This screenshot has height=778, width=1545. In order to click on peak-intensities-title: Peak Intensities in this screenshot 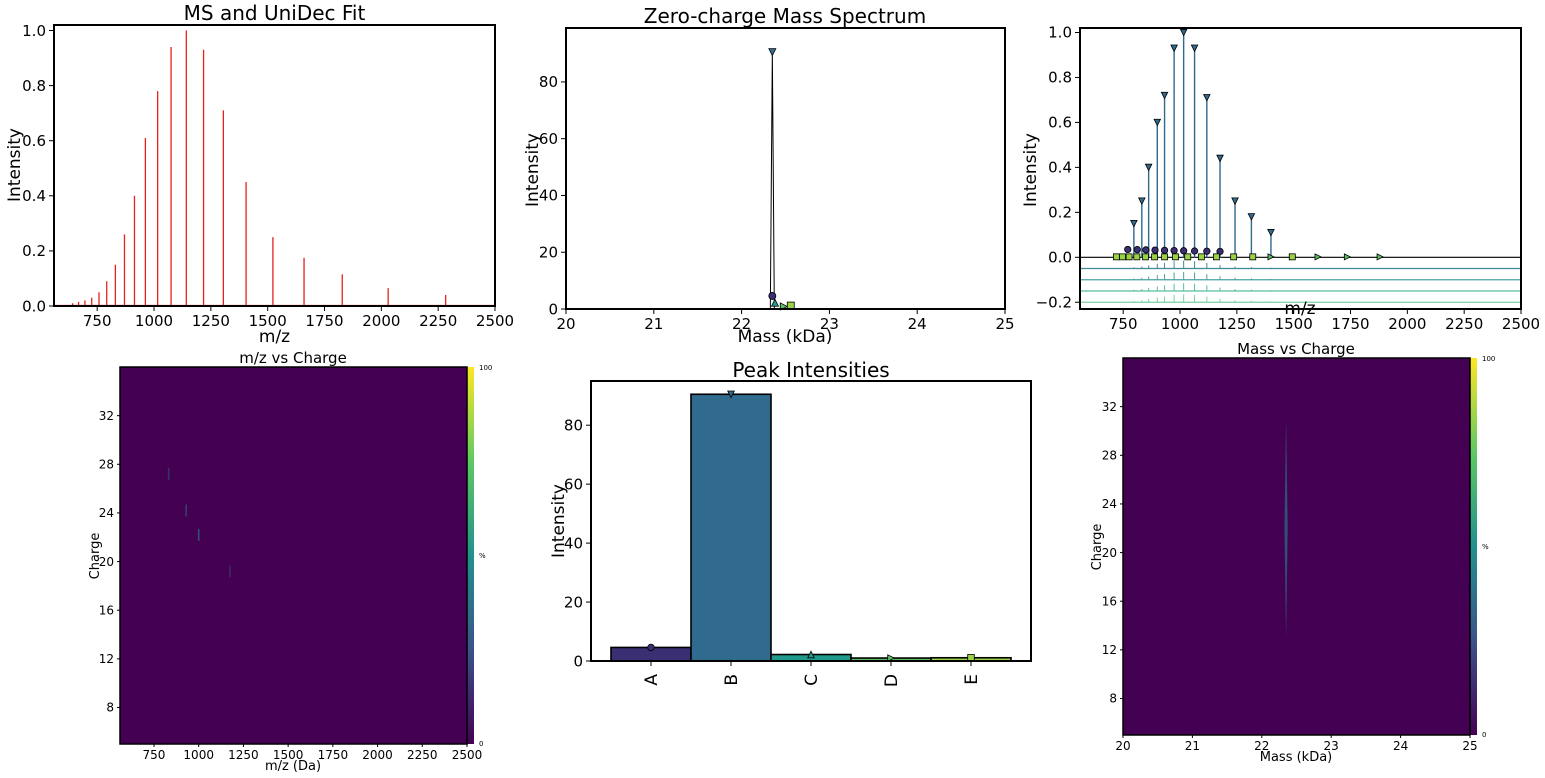, I will do `click(810, 370)`.